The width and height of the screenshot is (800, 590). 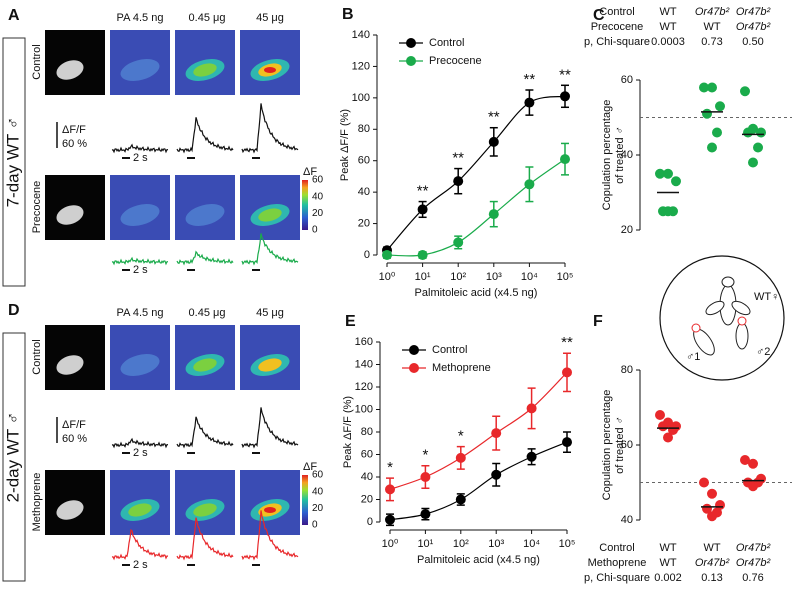 I want to click on time-scale-label: 2 s, so click(x=140, y=565).